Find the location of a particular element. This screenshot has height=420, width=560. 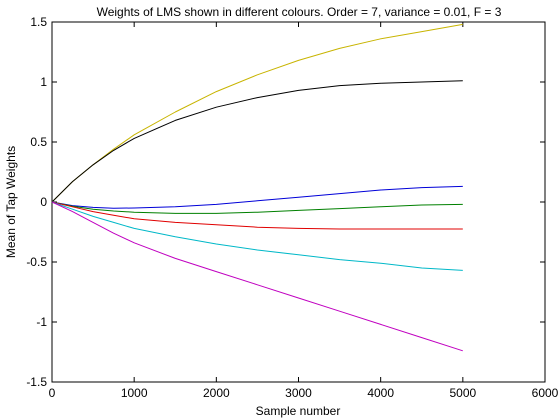

x-tick-label: 5000 is located at coordinates (462, 393).